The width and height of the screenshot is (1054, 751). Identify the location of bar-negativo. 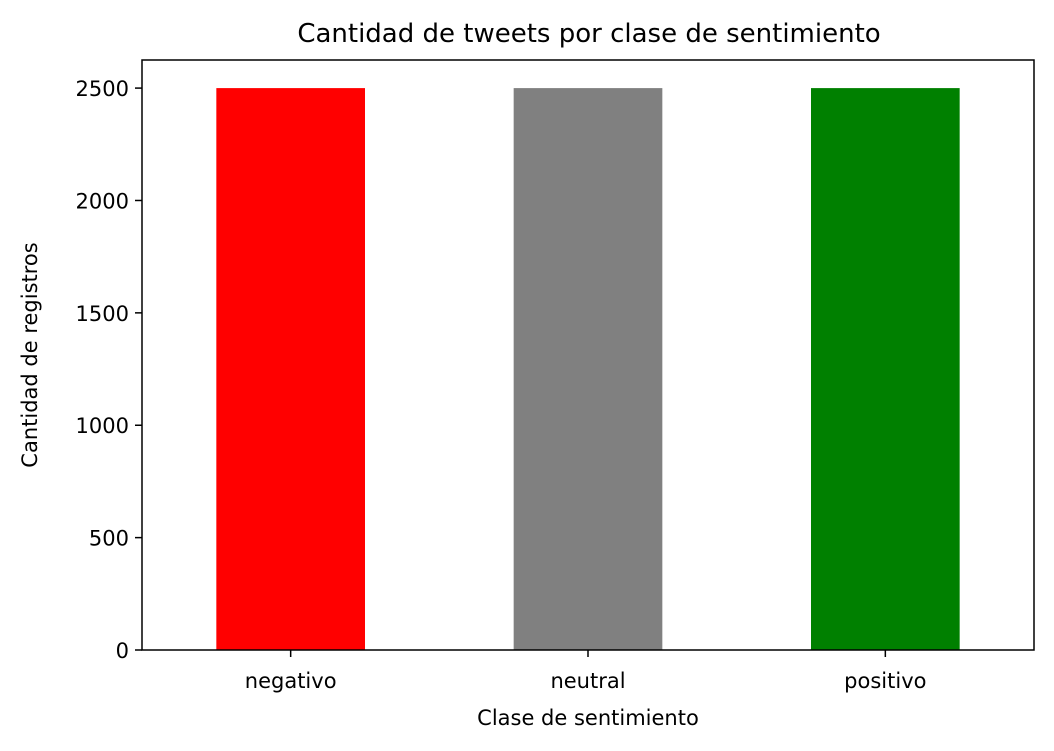
(290, 369).